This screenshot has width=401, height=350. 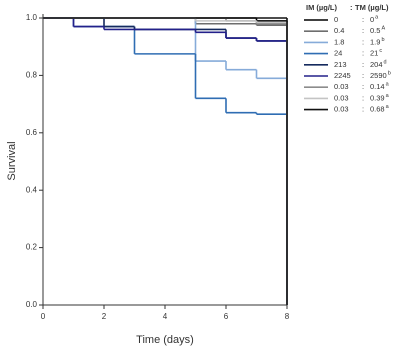 I want to click on legend-letter: A, so click(x=383, y=29).